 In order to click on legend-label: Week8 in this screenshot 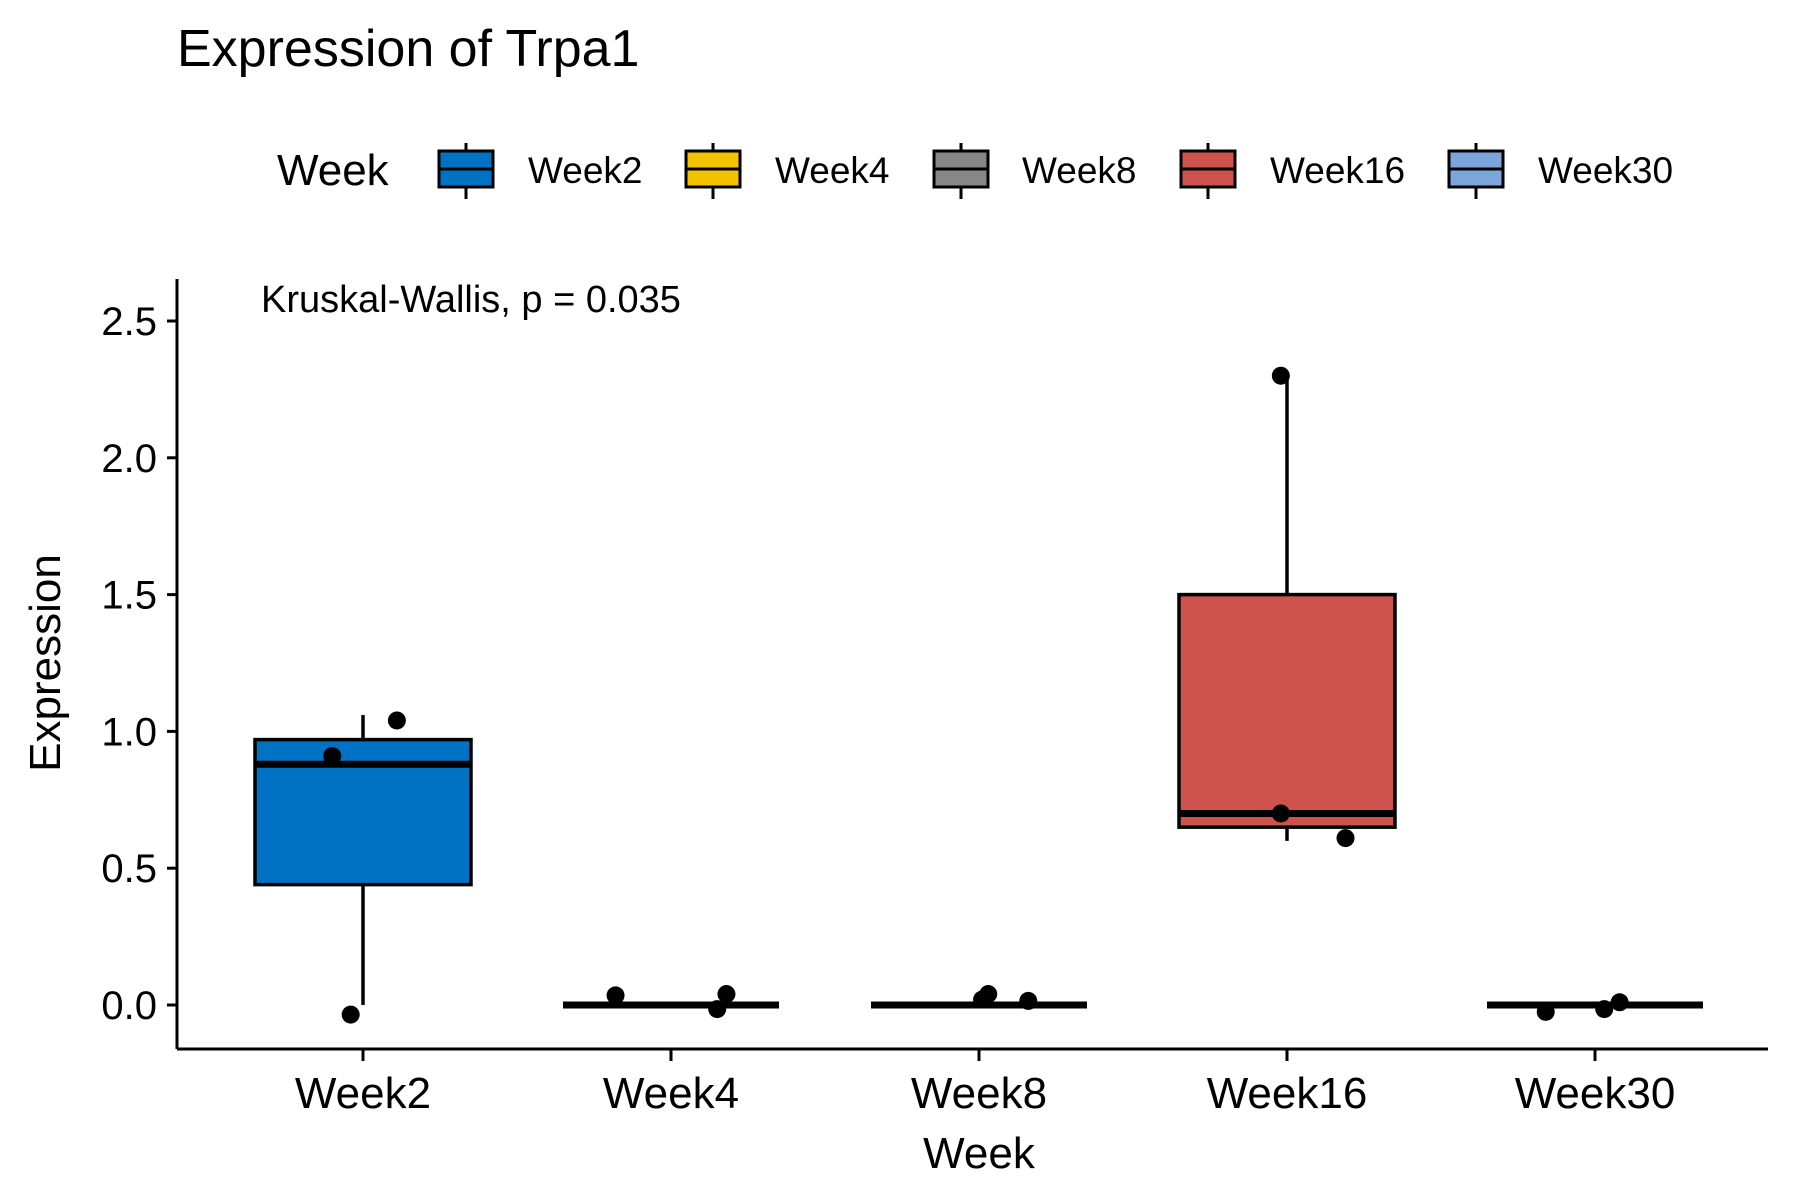, I will do `click(1079, 170)`.